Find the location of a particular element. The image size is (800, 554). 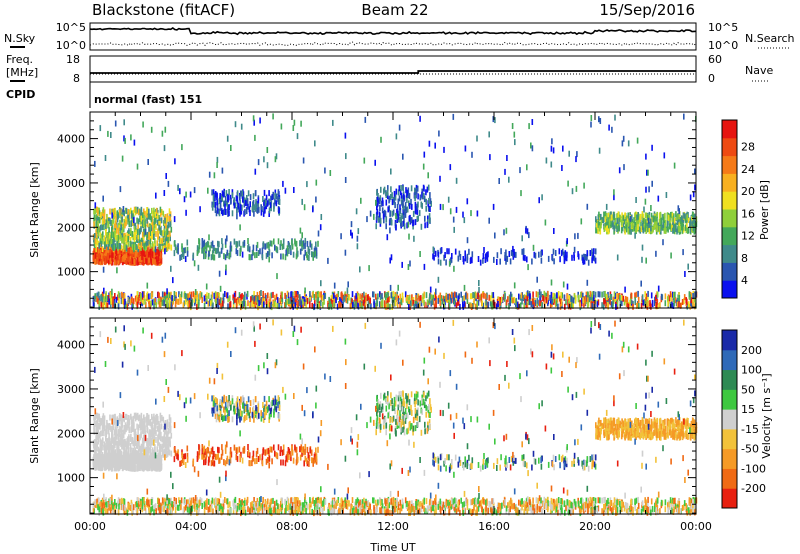

velocity-cell is located at coordinates (108, 467).